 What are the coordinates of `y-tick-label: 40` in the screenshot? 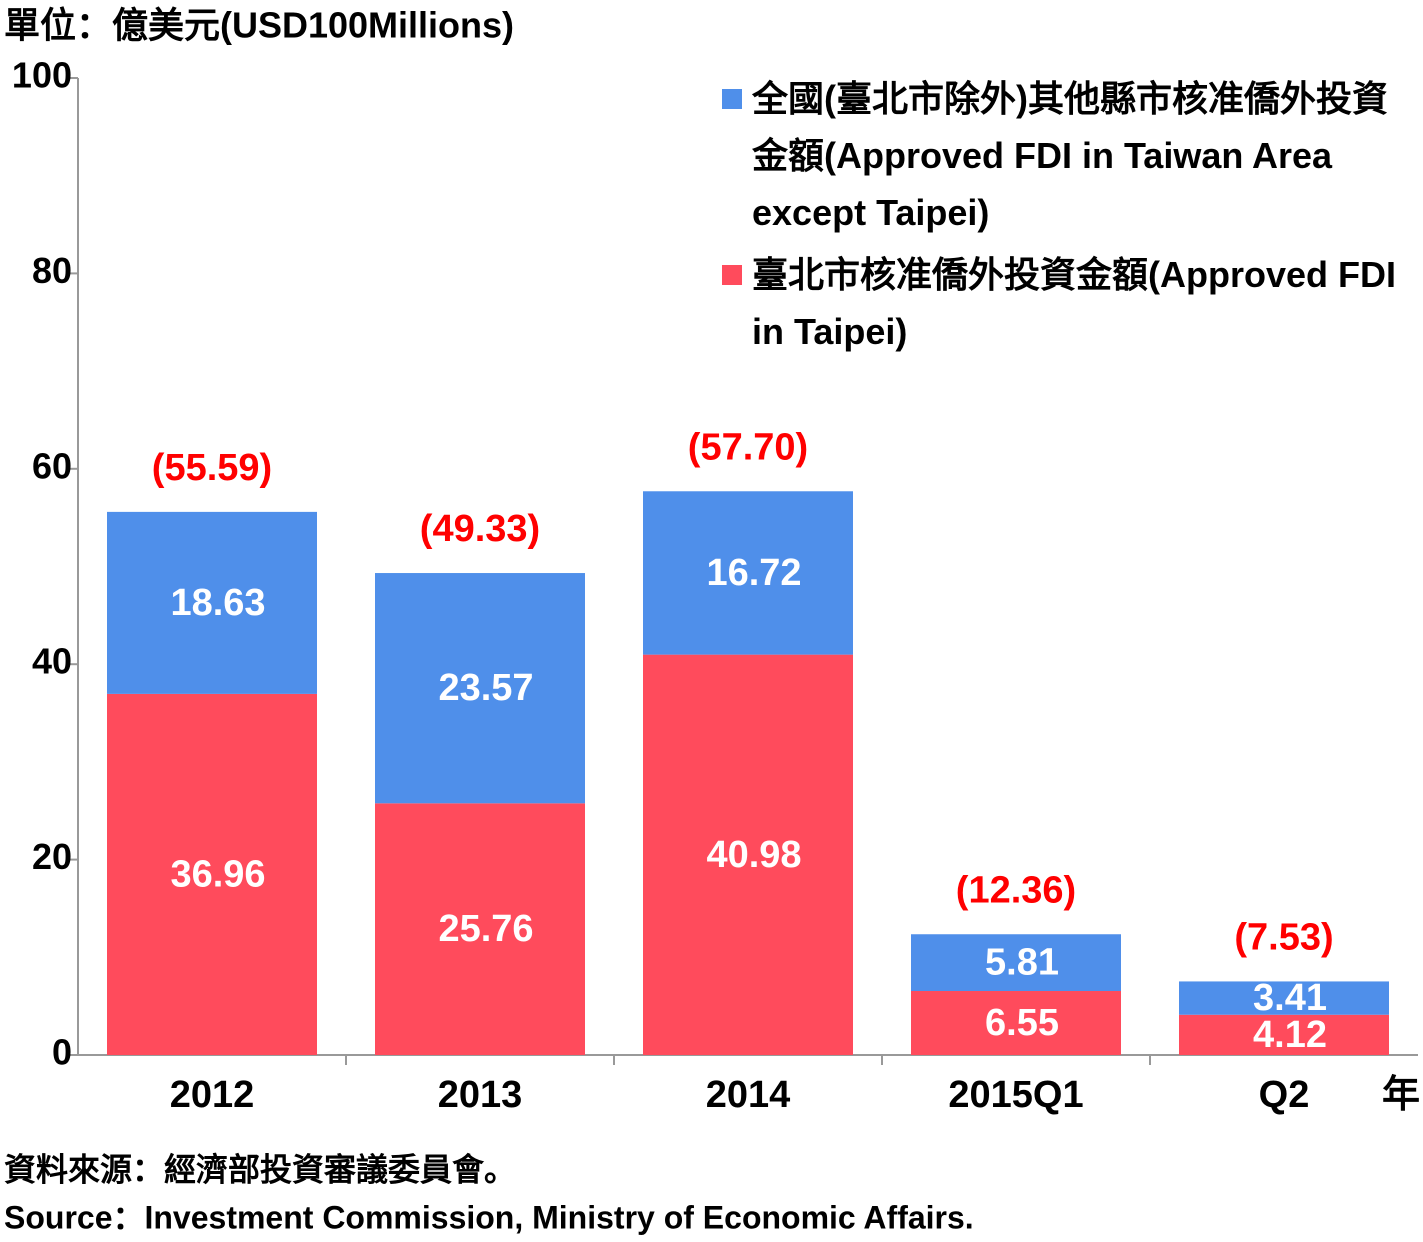 It's located at (52, 661).